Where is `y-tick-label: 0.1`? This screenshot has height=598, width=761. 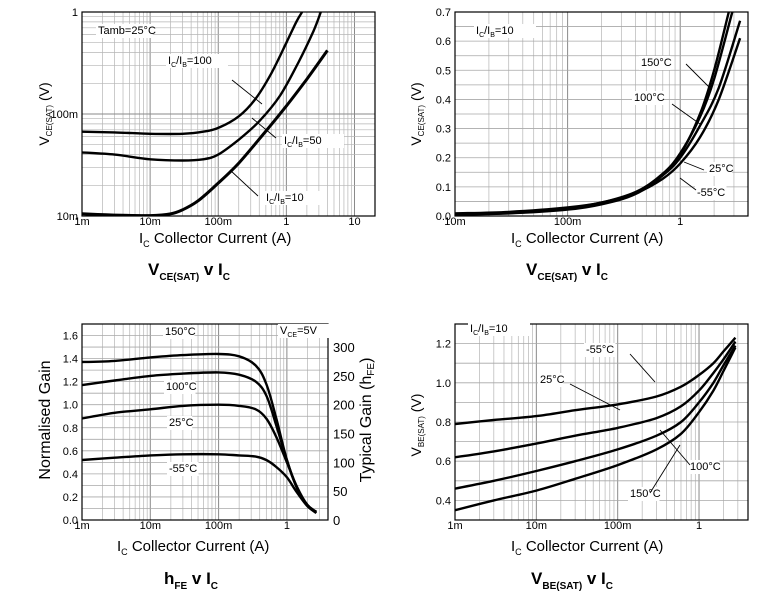
y-tick-label: 0.1 is located at coordinates (443, 188).